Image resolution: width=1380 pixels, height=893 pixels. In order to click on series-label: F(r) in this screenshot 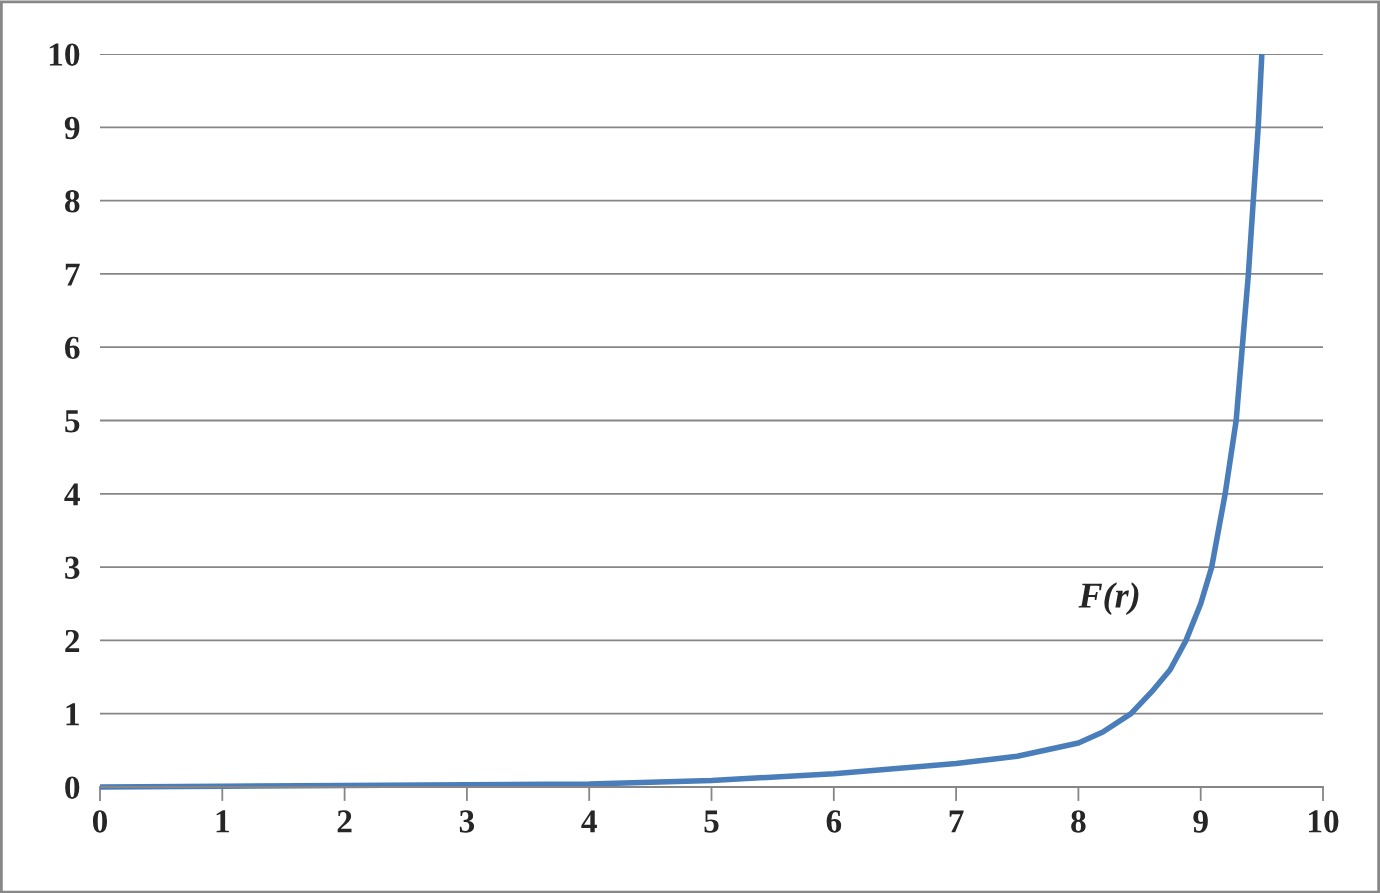, I will do `click(1108, 599)`.